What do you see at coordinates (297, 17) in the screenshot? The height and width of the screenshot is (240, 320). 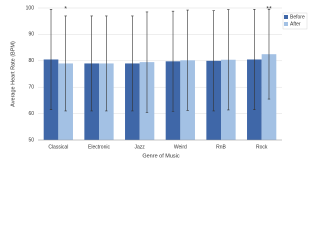 I see `legend-label: Before` at bounding box center [297, 17].